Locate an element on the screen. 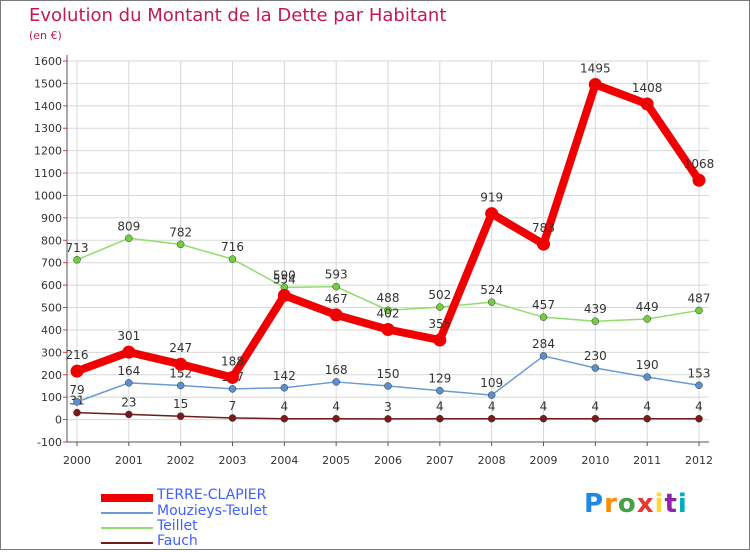  x-tick-label: 2002 is located at coordinates (181, 460).